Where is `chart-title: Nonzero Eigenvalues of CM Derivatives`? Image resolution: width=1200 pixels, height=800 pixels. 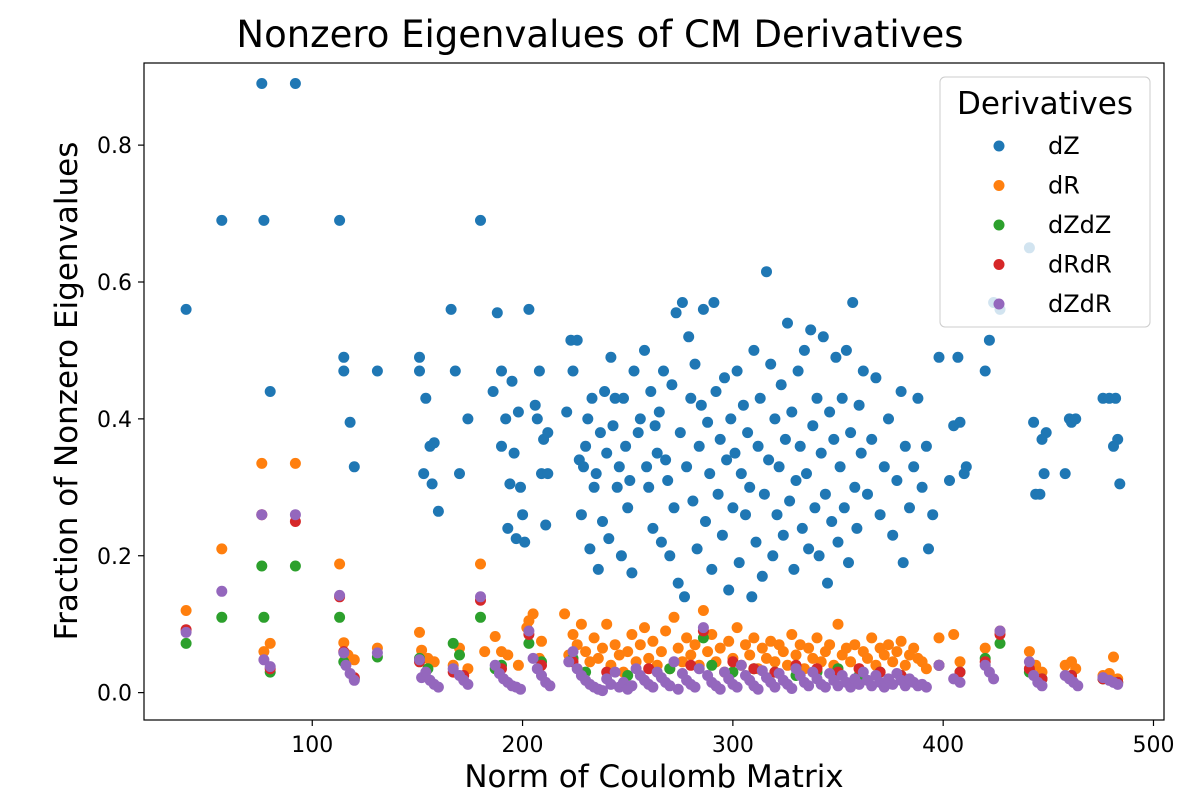 chart-title: Nonzero Eigenvalues of CM Derivatives is located at coordinates (599, 34).